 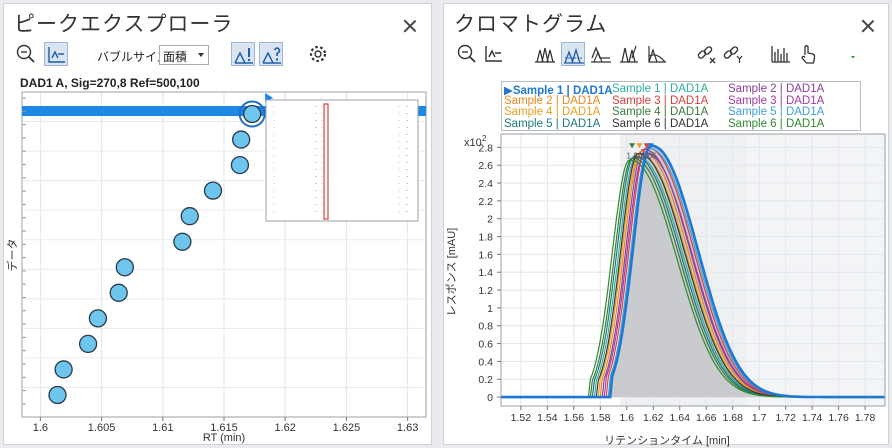 I want to click on y-tick-label: 2.2, so click(x=485, y=202).